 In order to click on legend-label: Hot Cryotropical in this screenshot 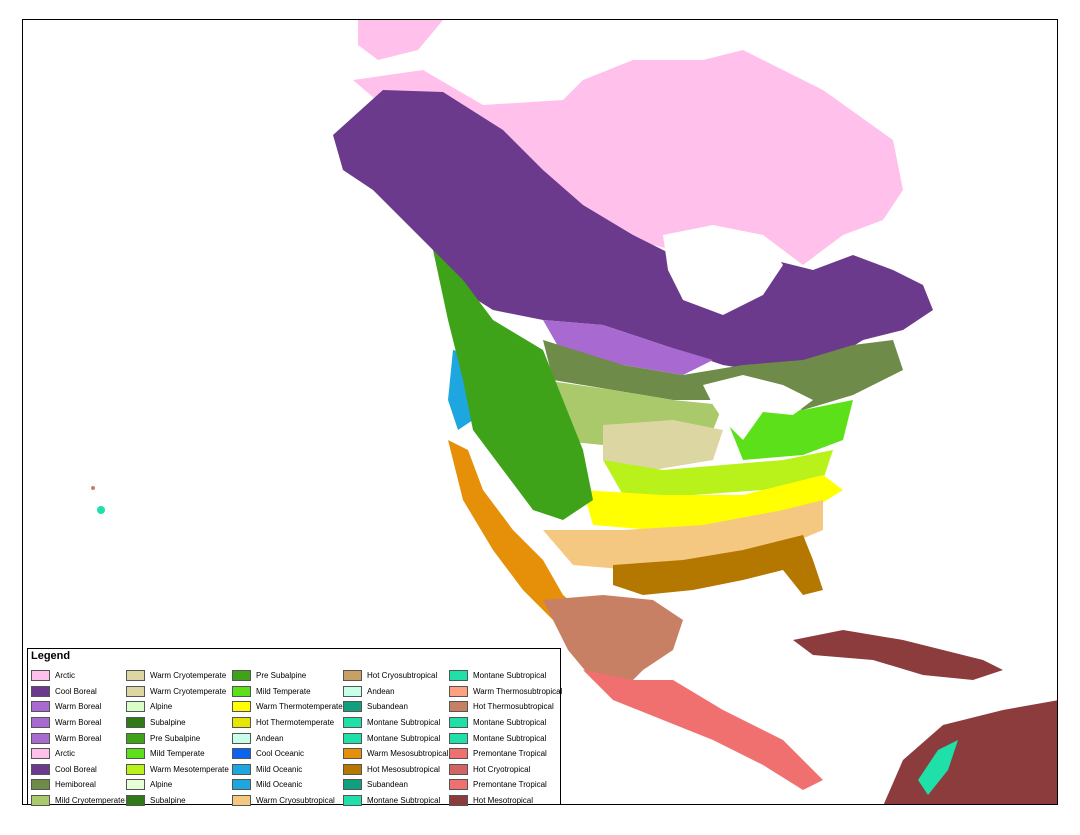, I will do `click(502, 769)`.